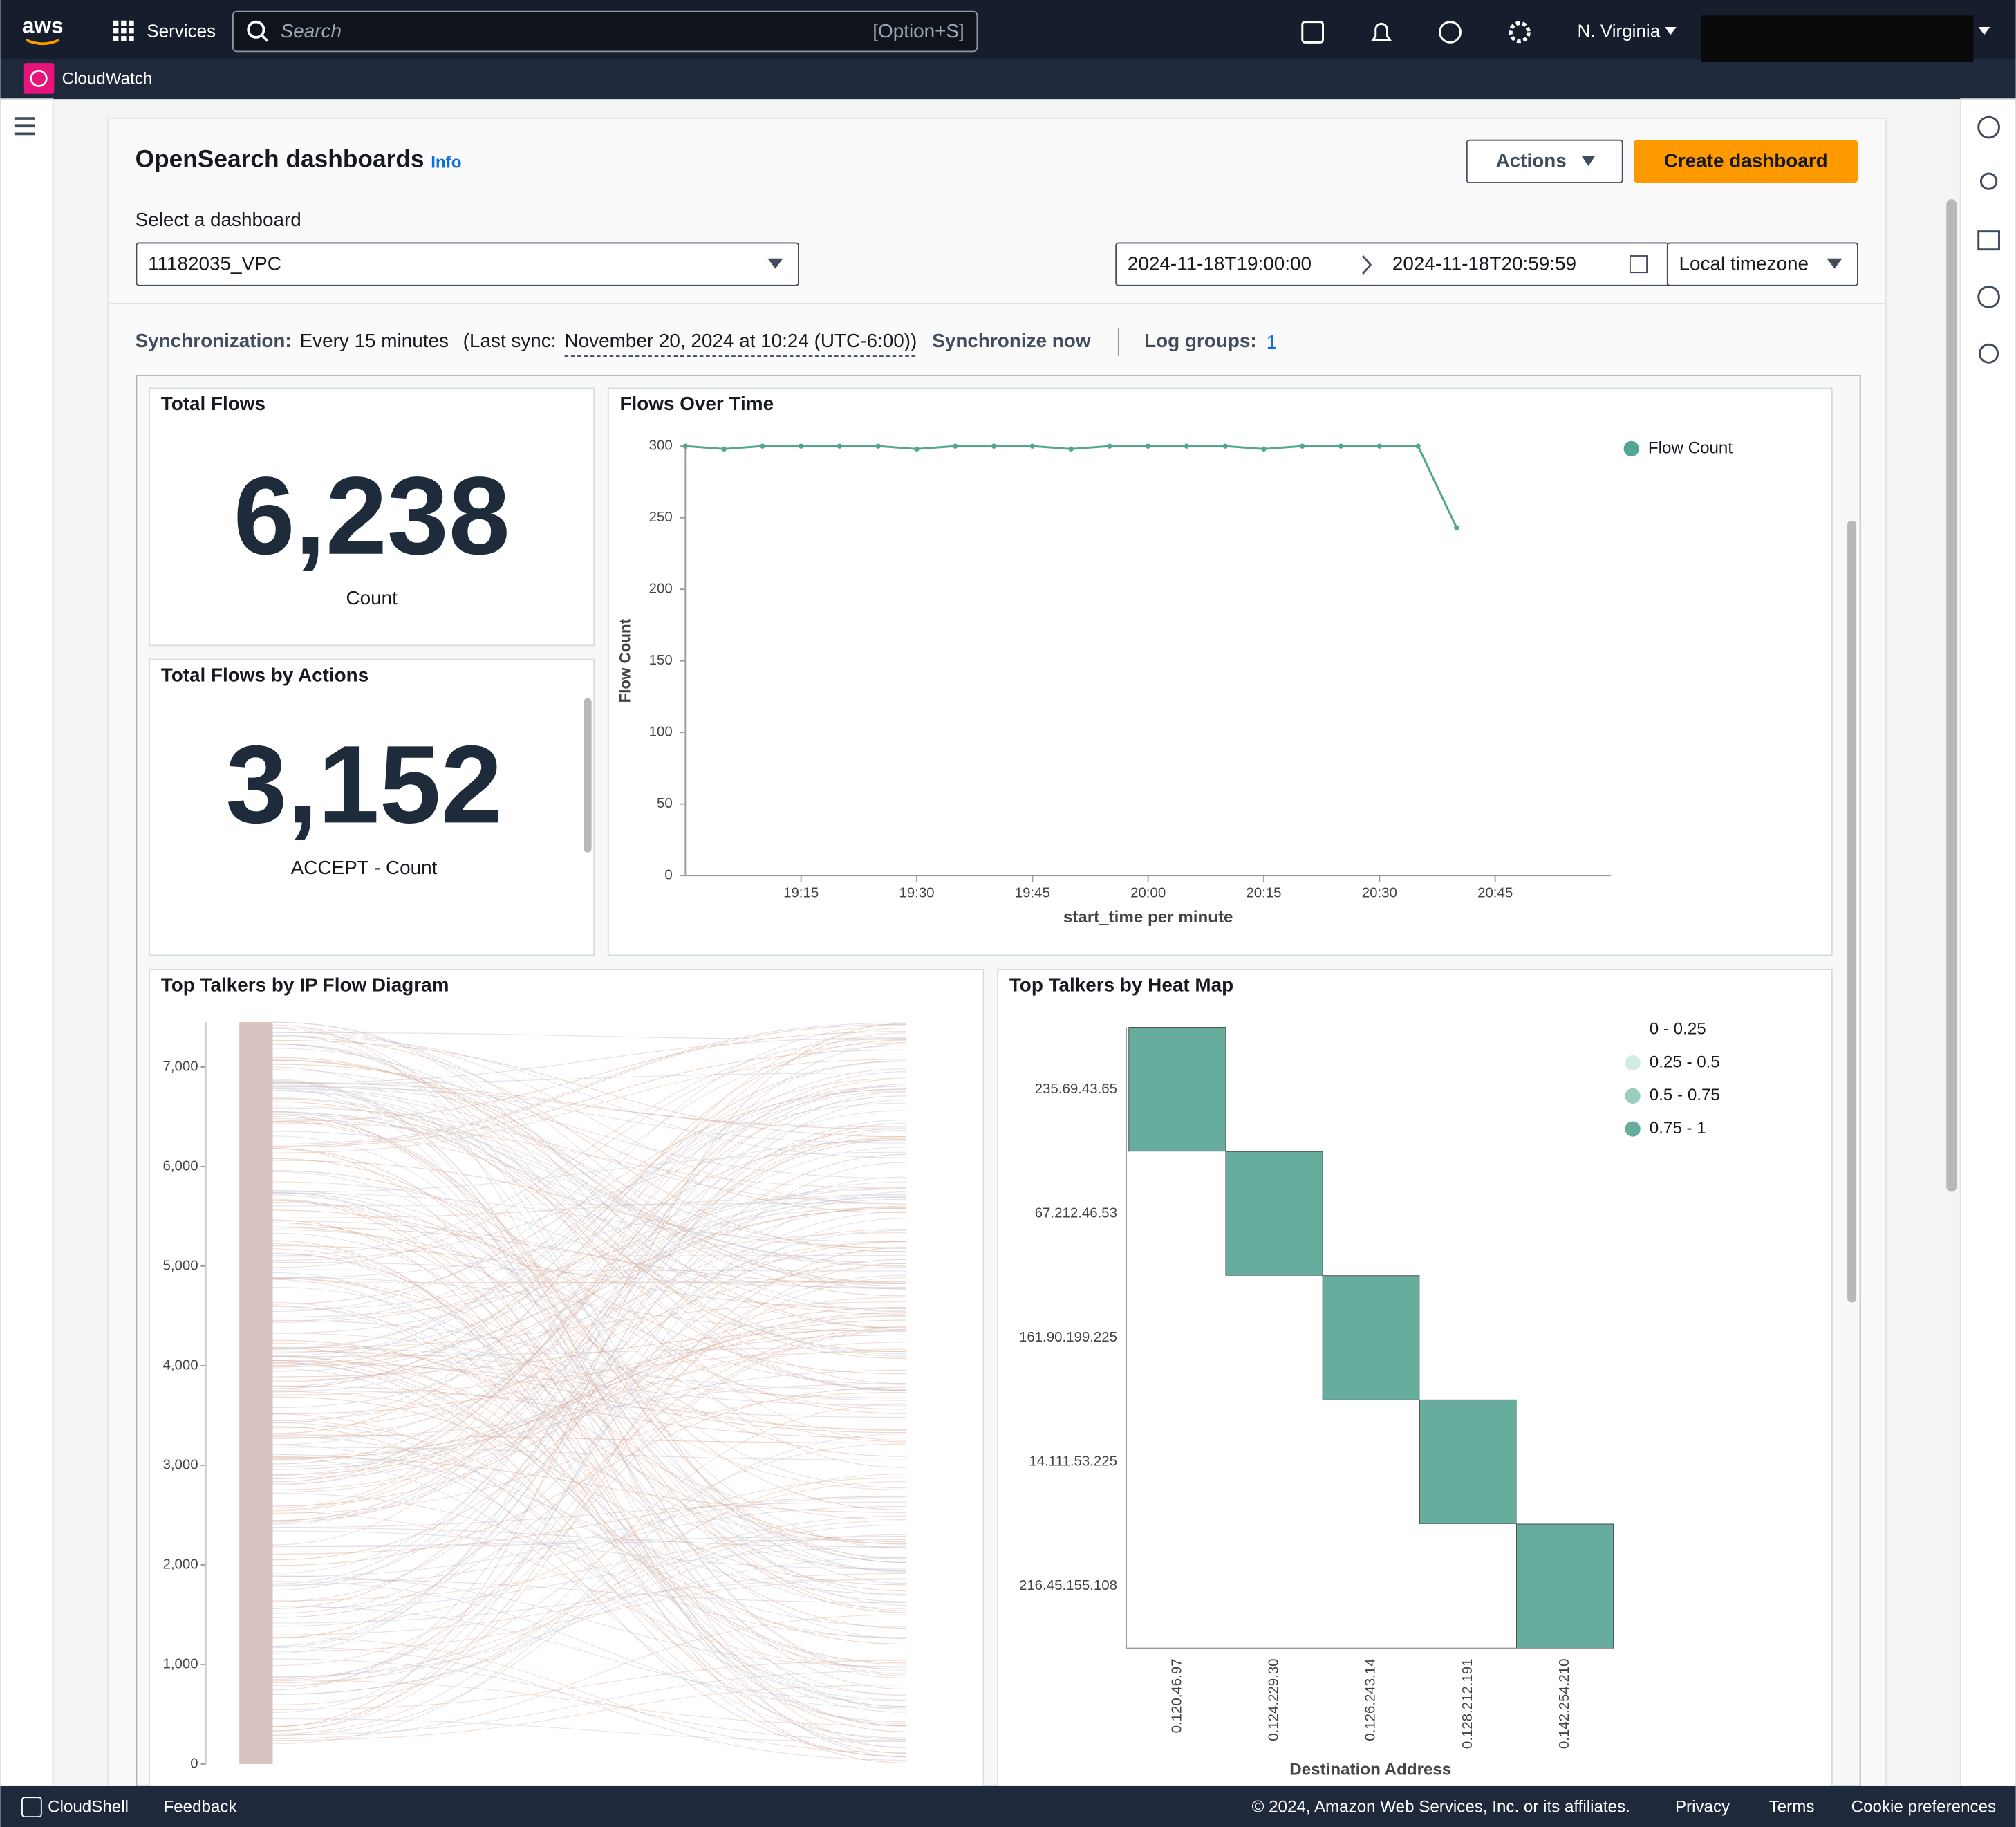 The height and width of the screenshot is (1827, 2016). I want to click on widget-scrollbar, so click(587, 776).